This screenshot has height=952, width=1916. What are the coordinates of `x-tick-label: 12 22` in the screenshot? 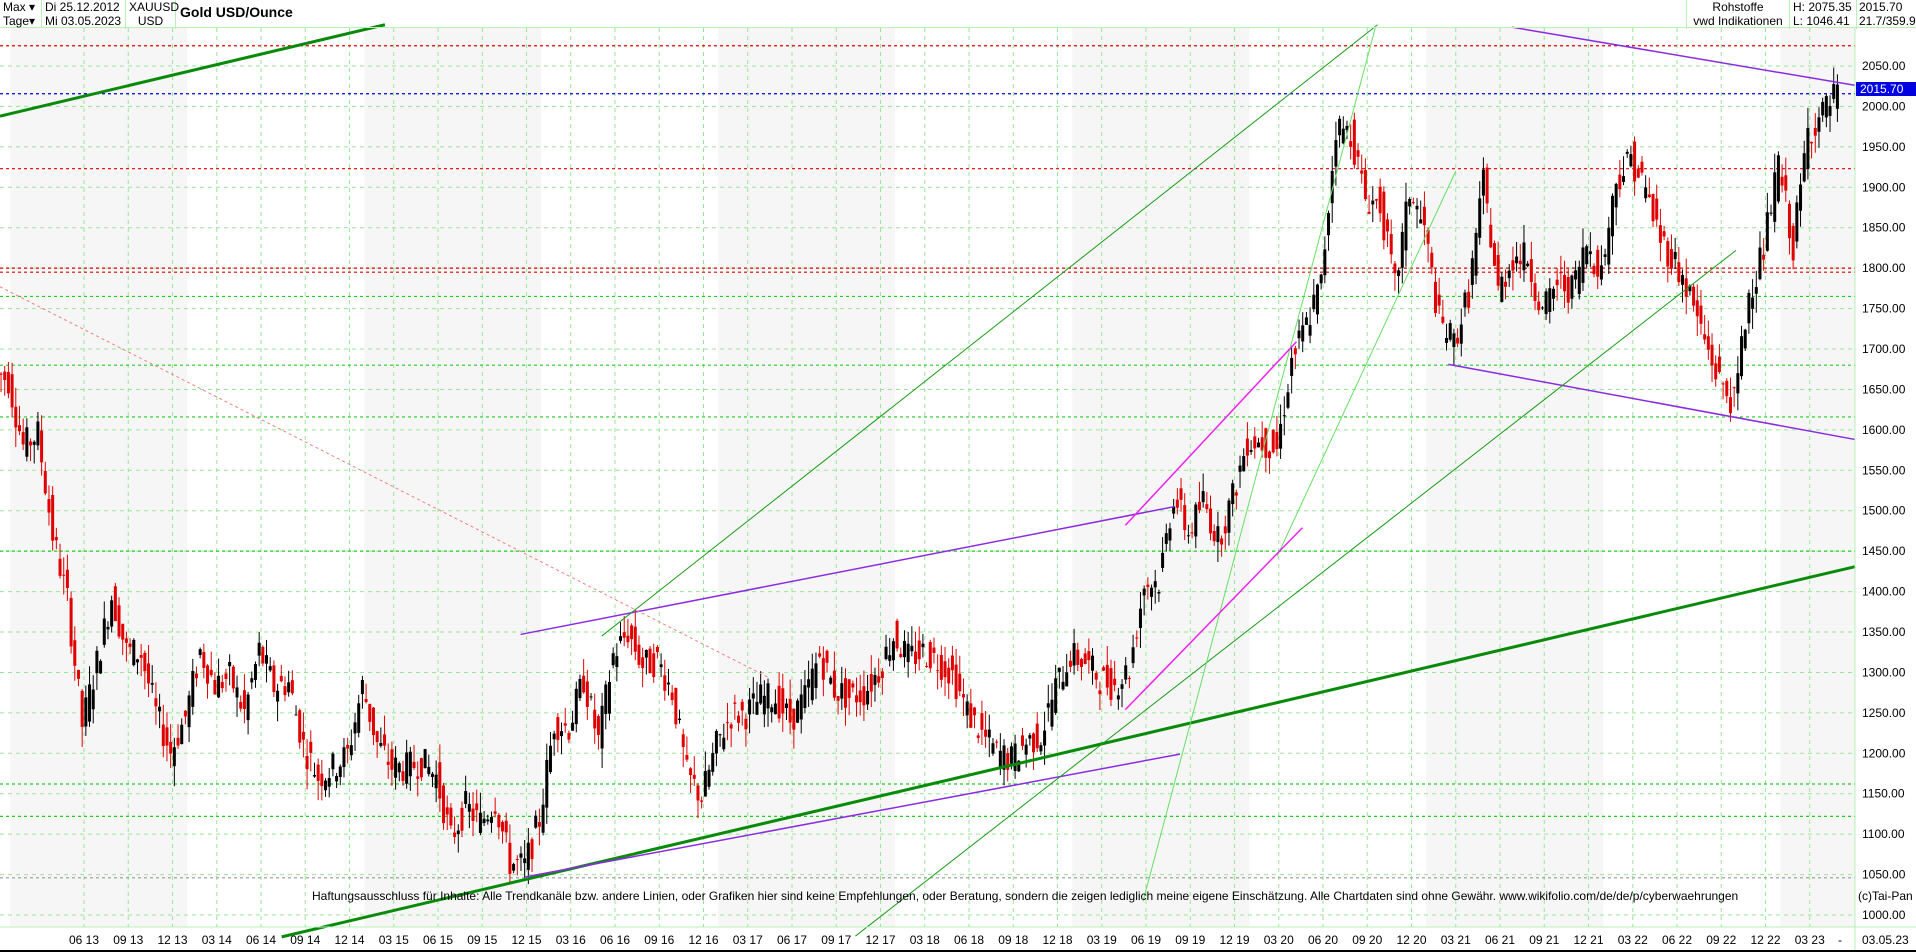 It's located at (1765, 940).